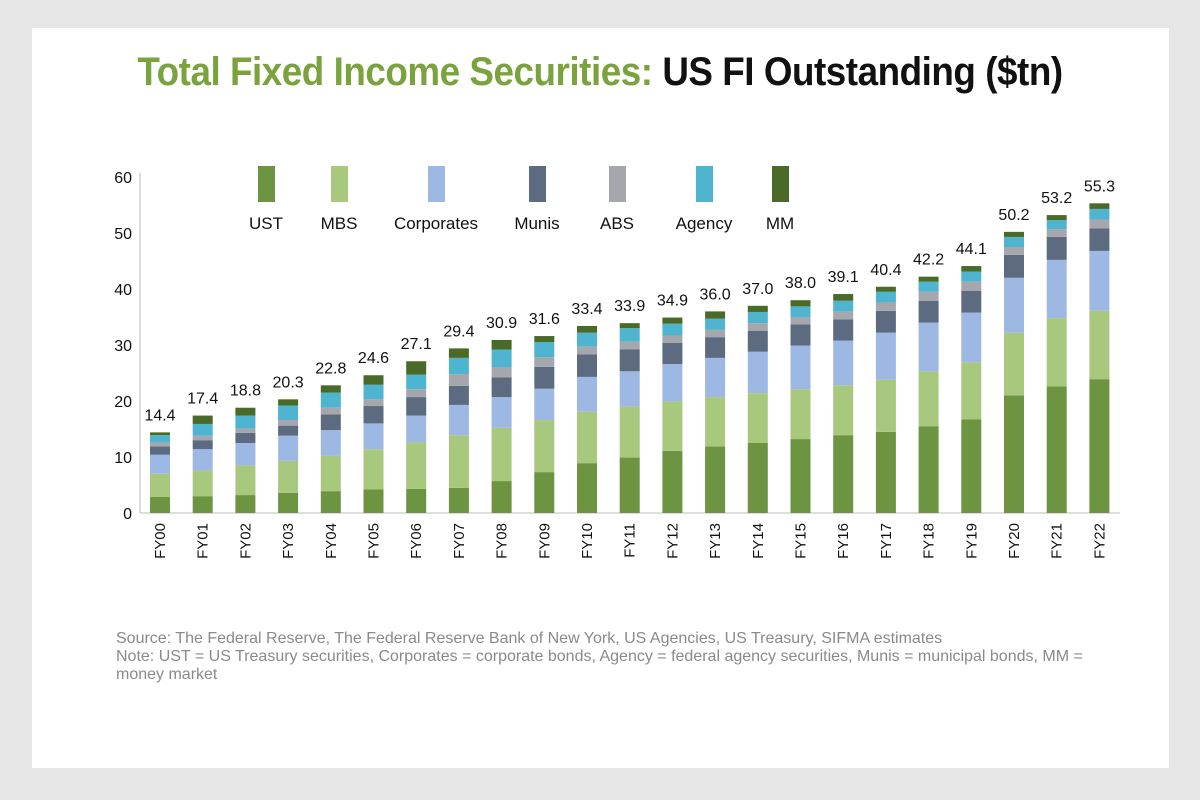 This screenshot has width=1200, height=800. I want to click on x-tick-label: FY05, so click(374, 541).